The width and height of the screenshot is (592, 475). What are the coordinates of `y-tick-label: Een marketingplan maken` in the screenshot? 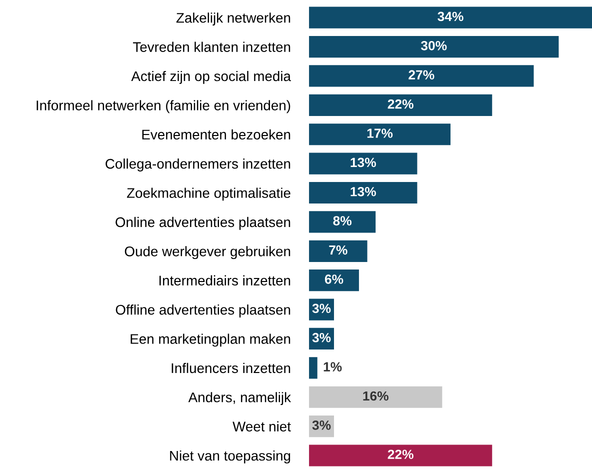 It's located at (210, 340).